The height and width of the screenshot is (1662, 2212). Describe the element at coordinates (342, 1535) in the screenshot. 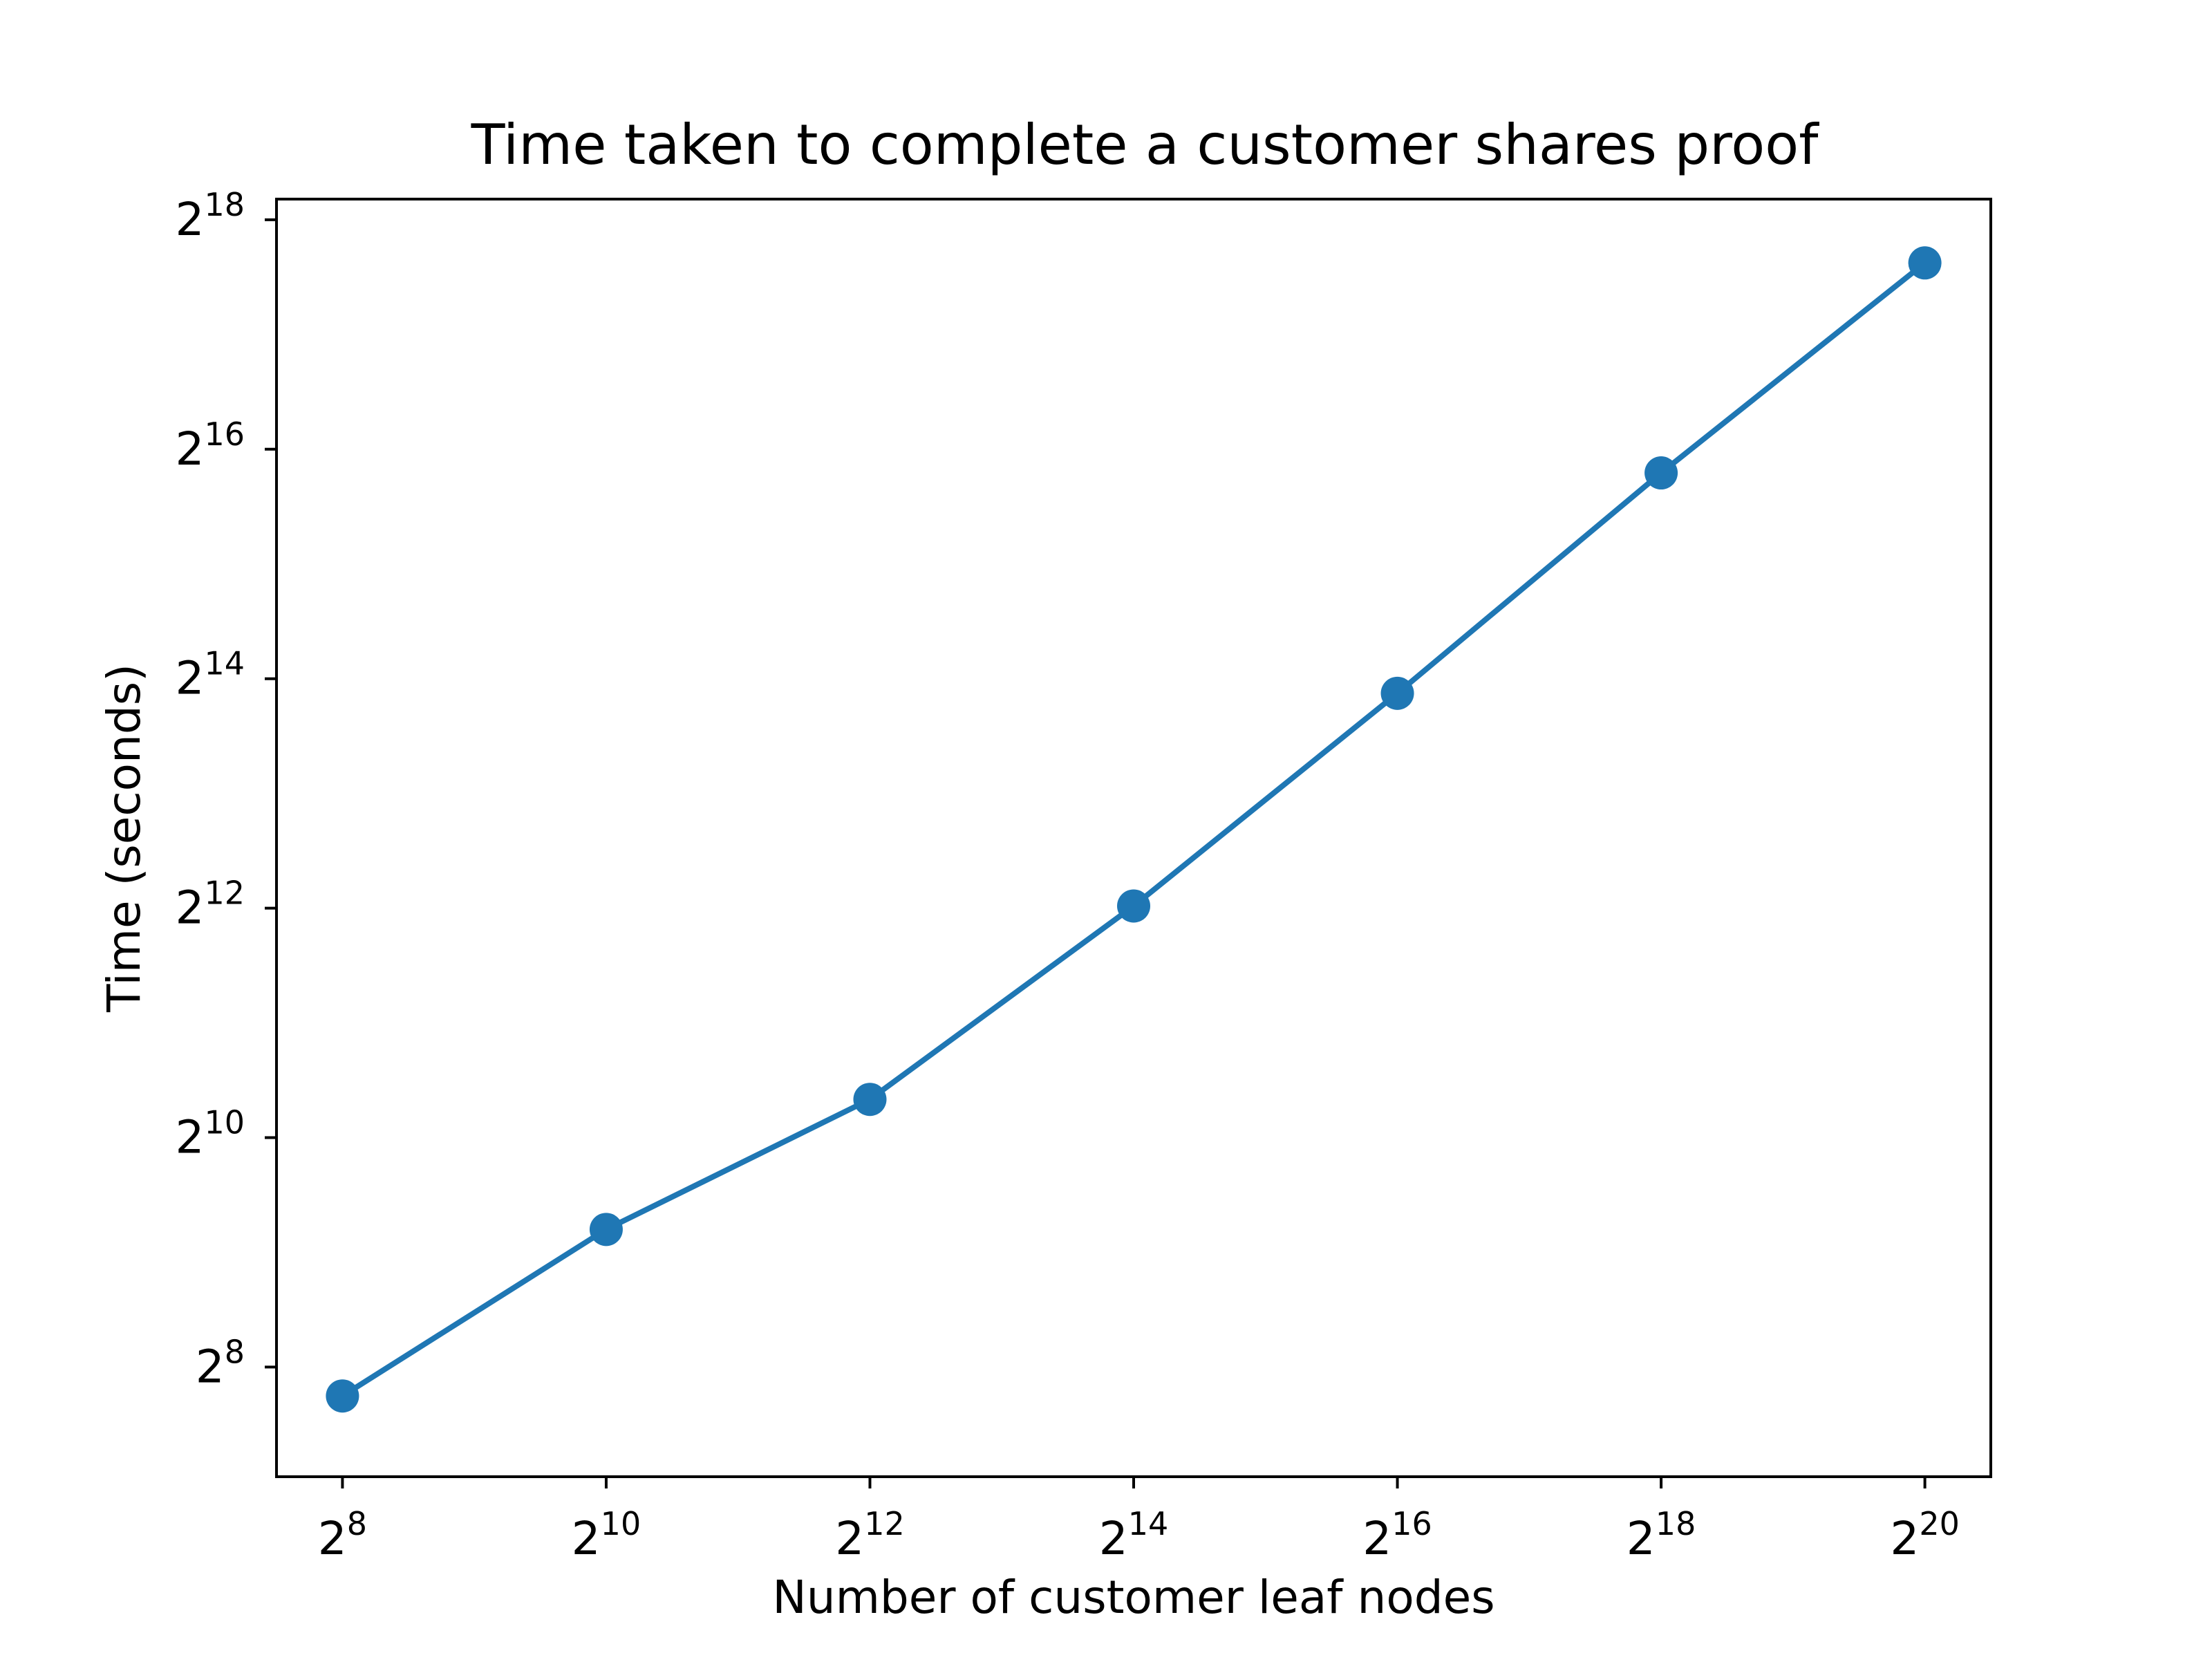

I see `x-tick-label: 28` at that location.